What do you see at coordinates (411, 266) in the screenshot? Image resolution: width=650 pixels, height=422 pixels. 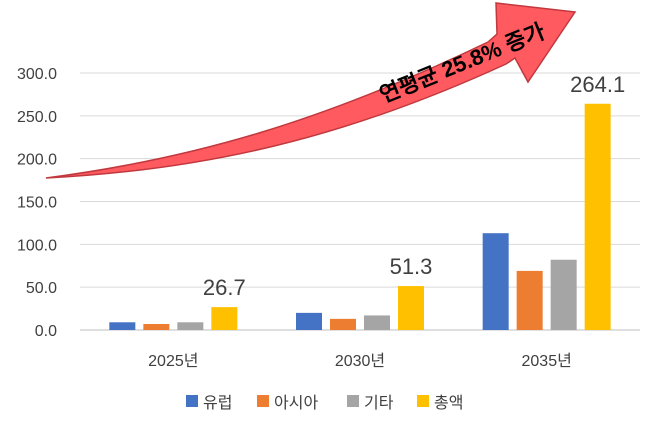 I see `data-label: 51.3` at bounding box center [411, 266].